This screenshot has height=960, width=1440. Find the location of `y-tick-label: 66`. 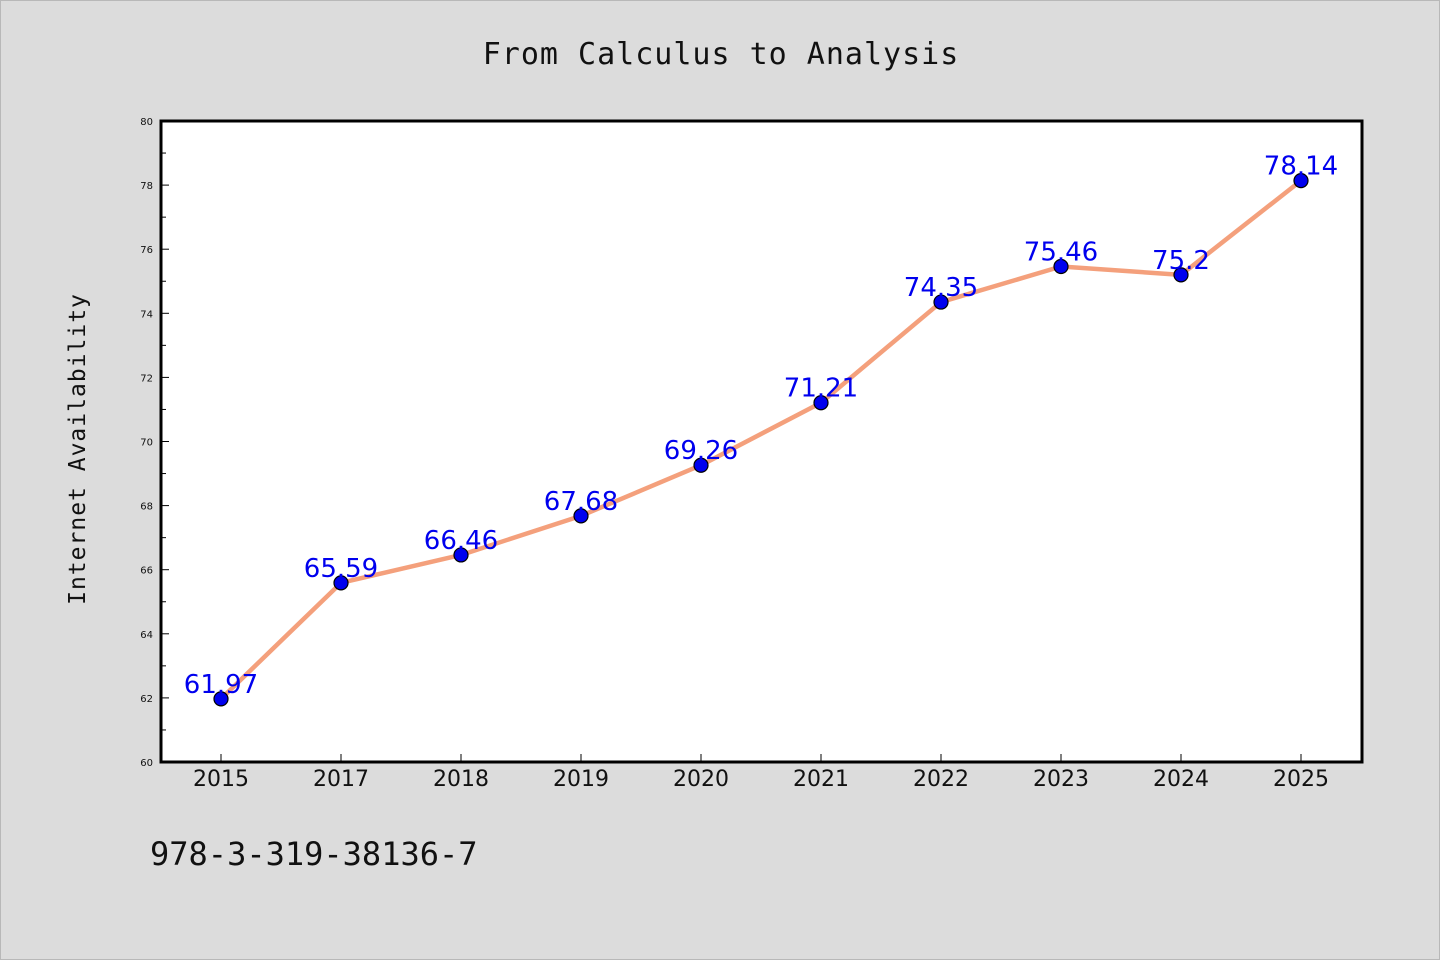

y-tick-label: 66 is located at coordinates (146, 571).